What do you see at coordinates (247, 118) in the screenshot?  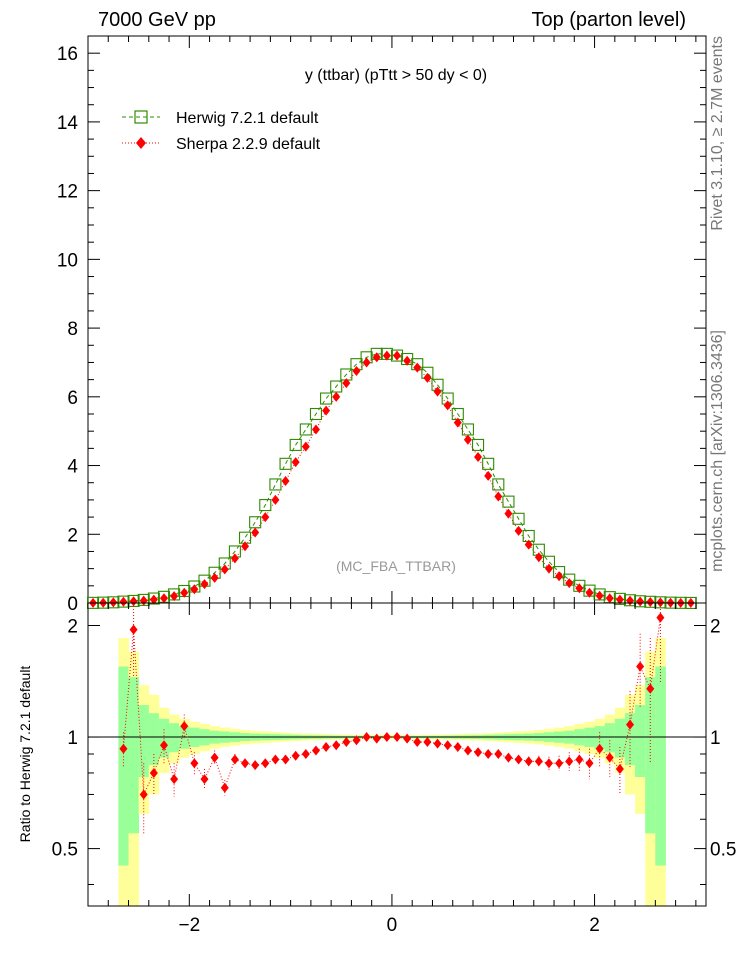 I see `legend-herwig-label: Herwig 7.2.1 default` at bounding box center [247, 118].